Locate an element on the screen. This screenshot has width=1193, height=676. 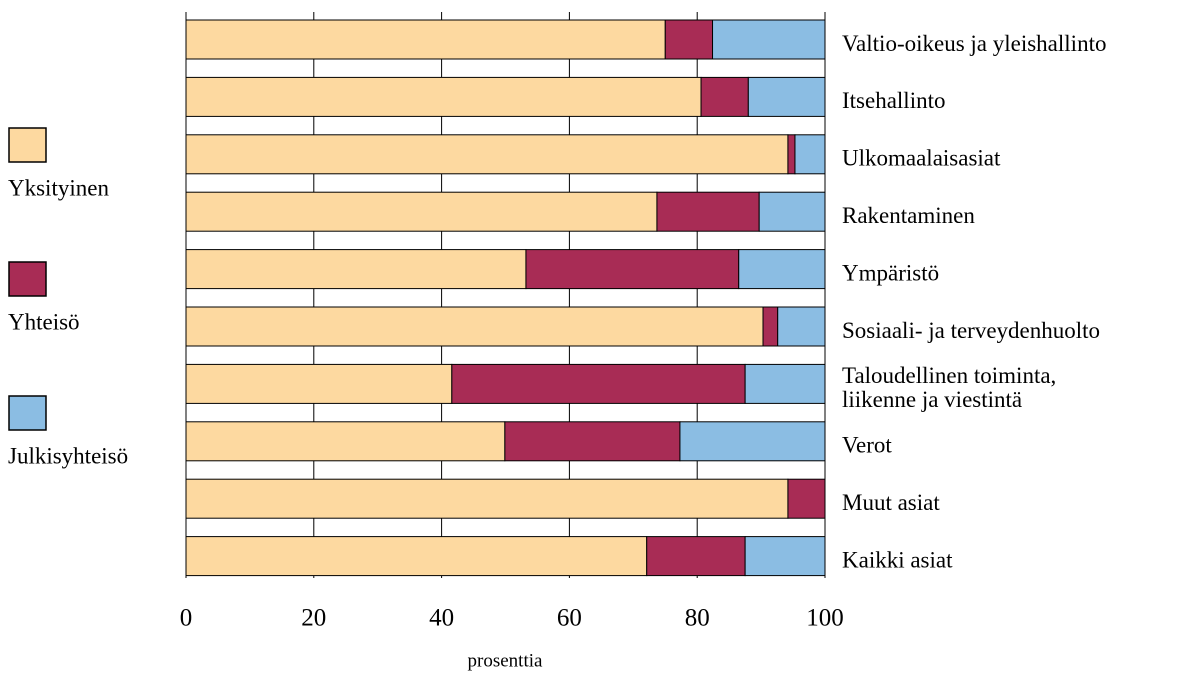
category-label: Ympäristö is located at coordinates (890, 272).